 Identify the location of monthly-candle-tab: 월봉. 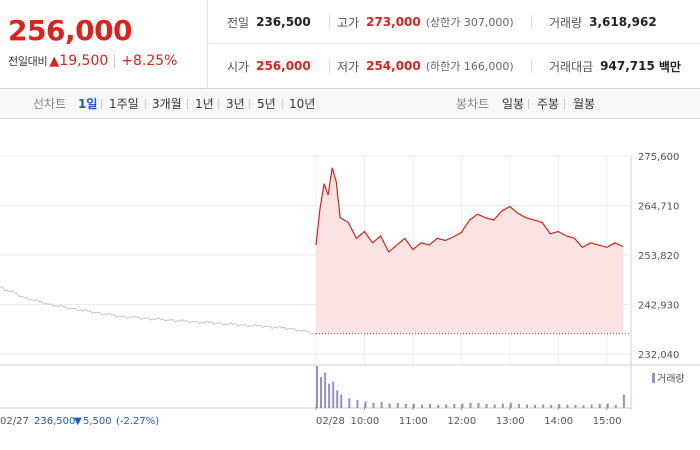
(584, 104).